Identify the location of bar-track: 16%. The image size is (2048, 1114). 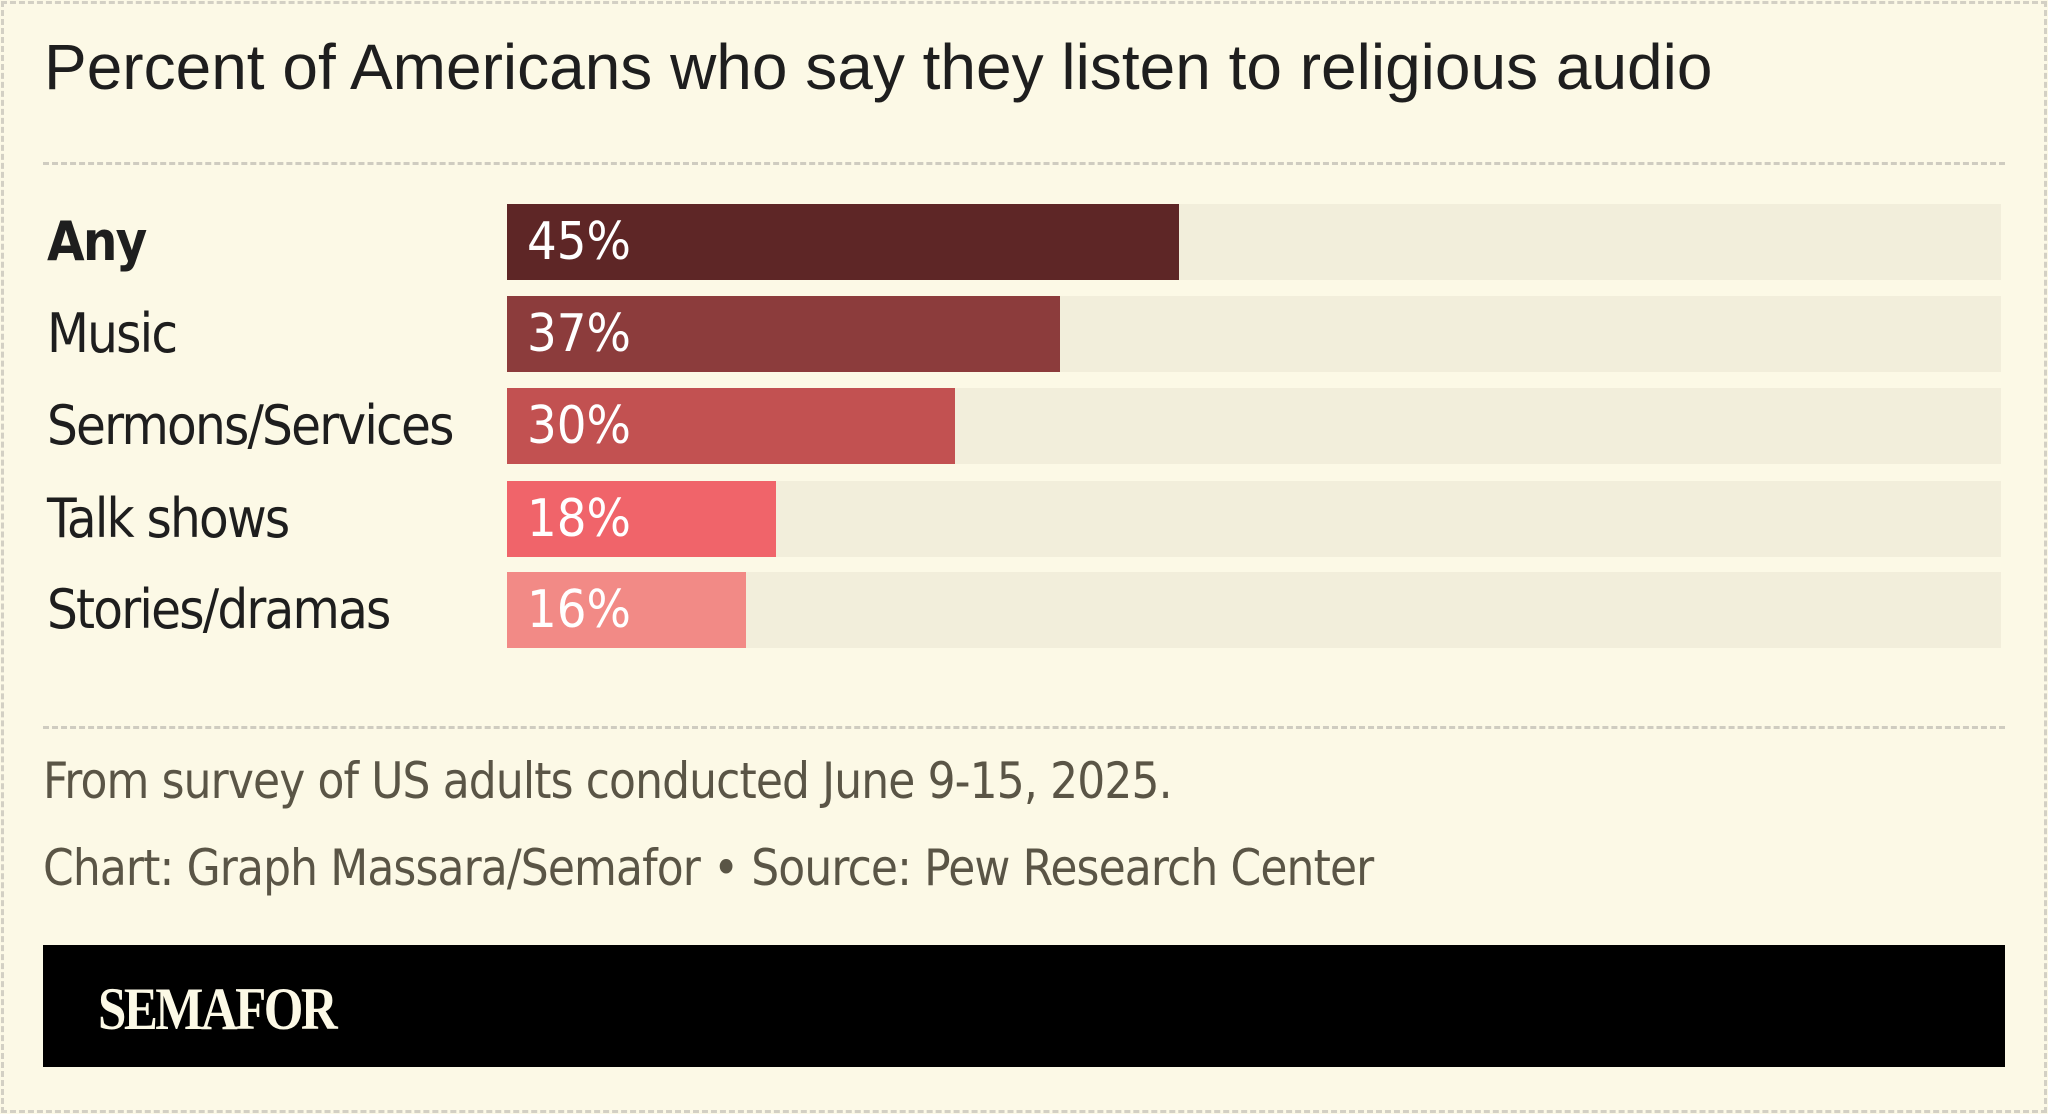
(1254, 610).